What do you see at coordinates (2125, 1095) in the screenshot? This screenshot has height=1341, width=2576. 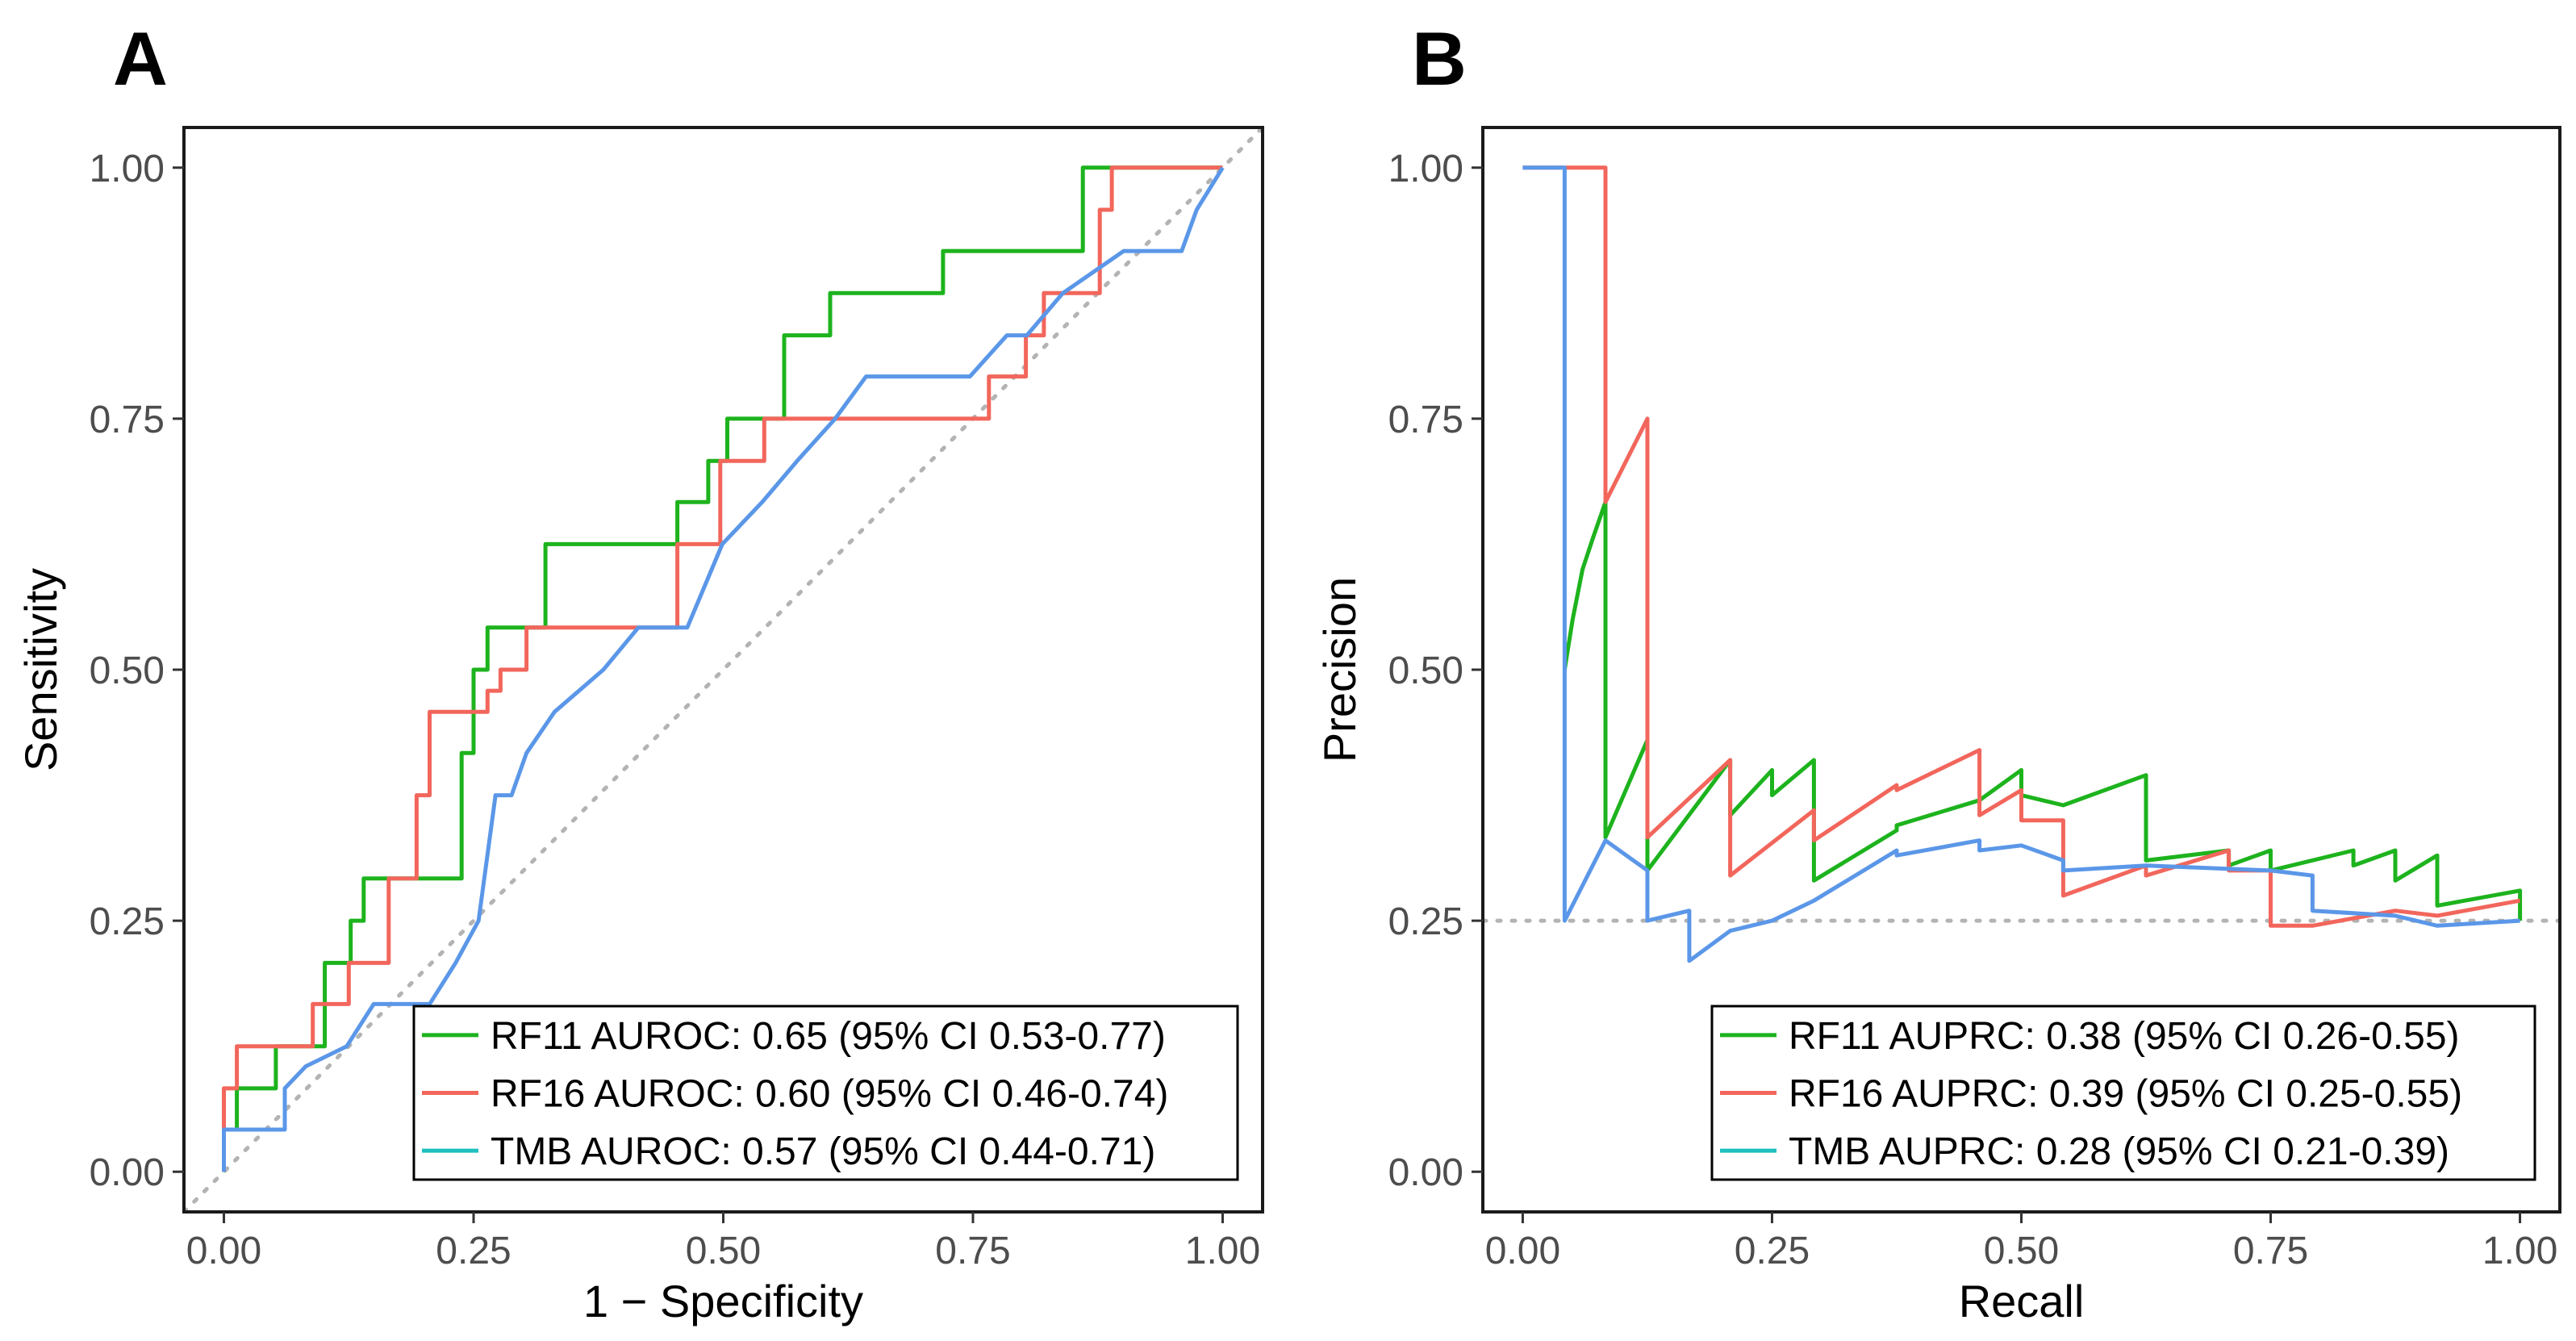 I see `legend-label-rf16: RF16 AUPRC: 0.39 (95% CI 0.25-0.55)` at bounding box center [2125, 1095].